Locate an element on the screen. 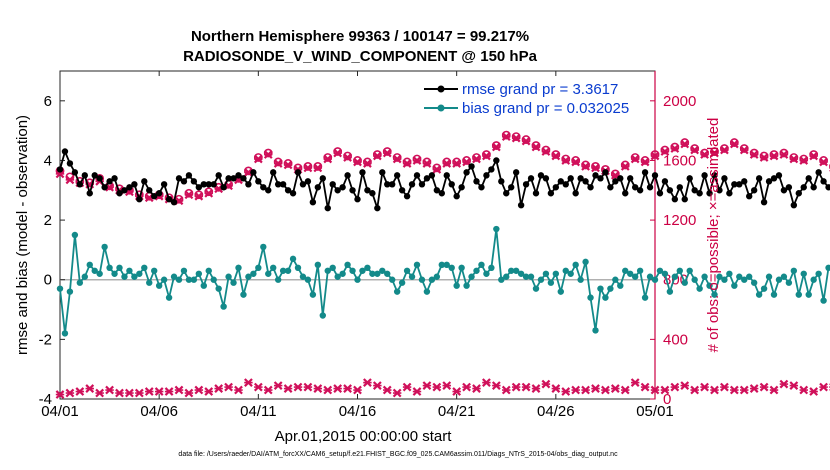  y-left-tick-label: 6 is located at coordinates (48, 101).